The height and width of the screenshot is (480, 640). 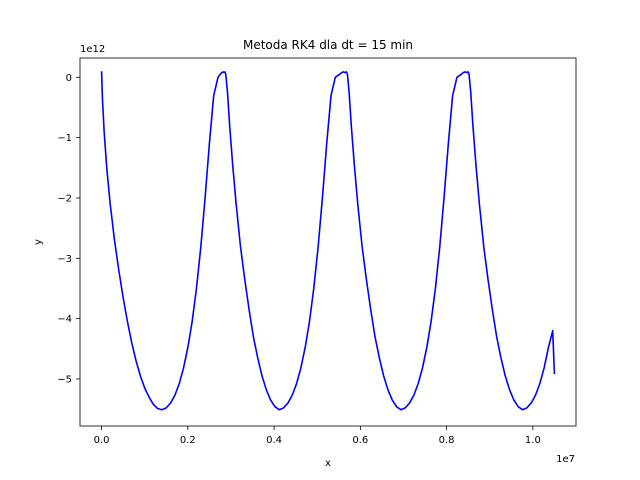 What do you see at coordinates (64, 138) in the screenshot?
I see `y-tick-label: −1` at bounding box center [64, 138].